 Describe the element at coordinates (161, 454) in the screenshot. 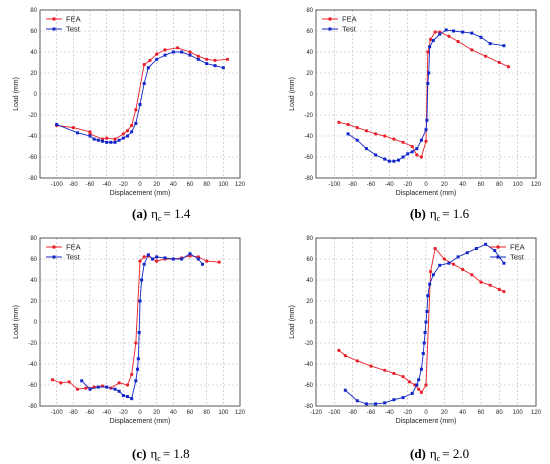

I see `panel-caption: (c) ηc = 1.8` at that location.